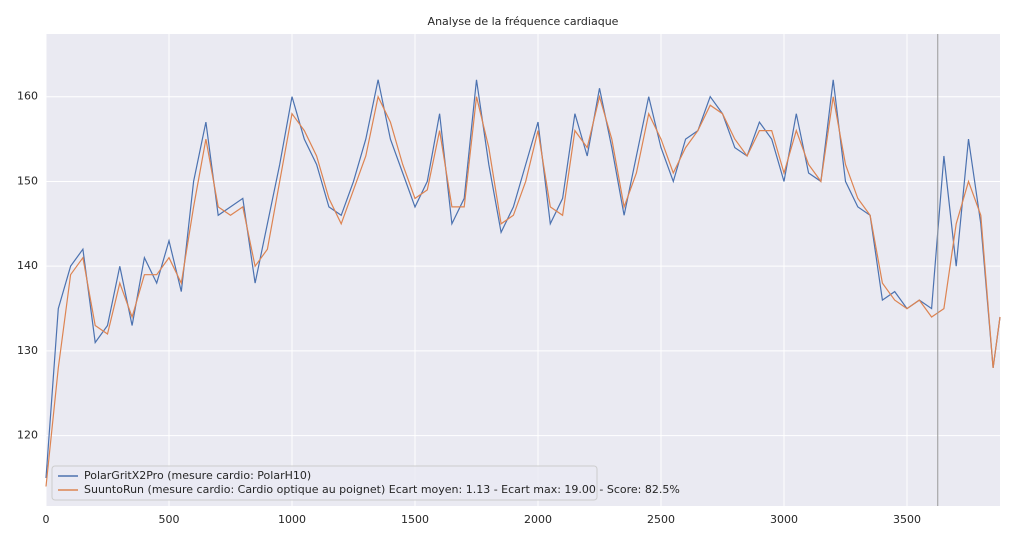 Image resolution: width=1020 pixels, height=548 pixels. What do you see at coordinates (784, 519) in the screenshot?
I see `x-tick-label: 3000` at bounding box center [784, 519].